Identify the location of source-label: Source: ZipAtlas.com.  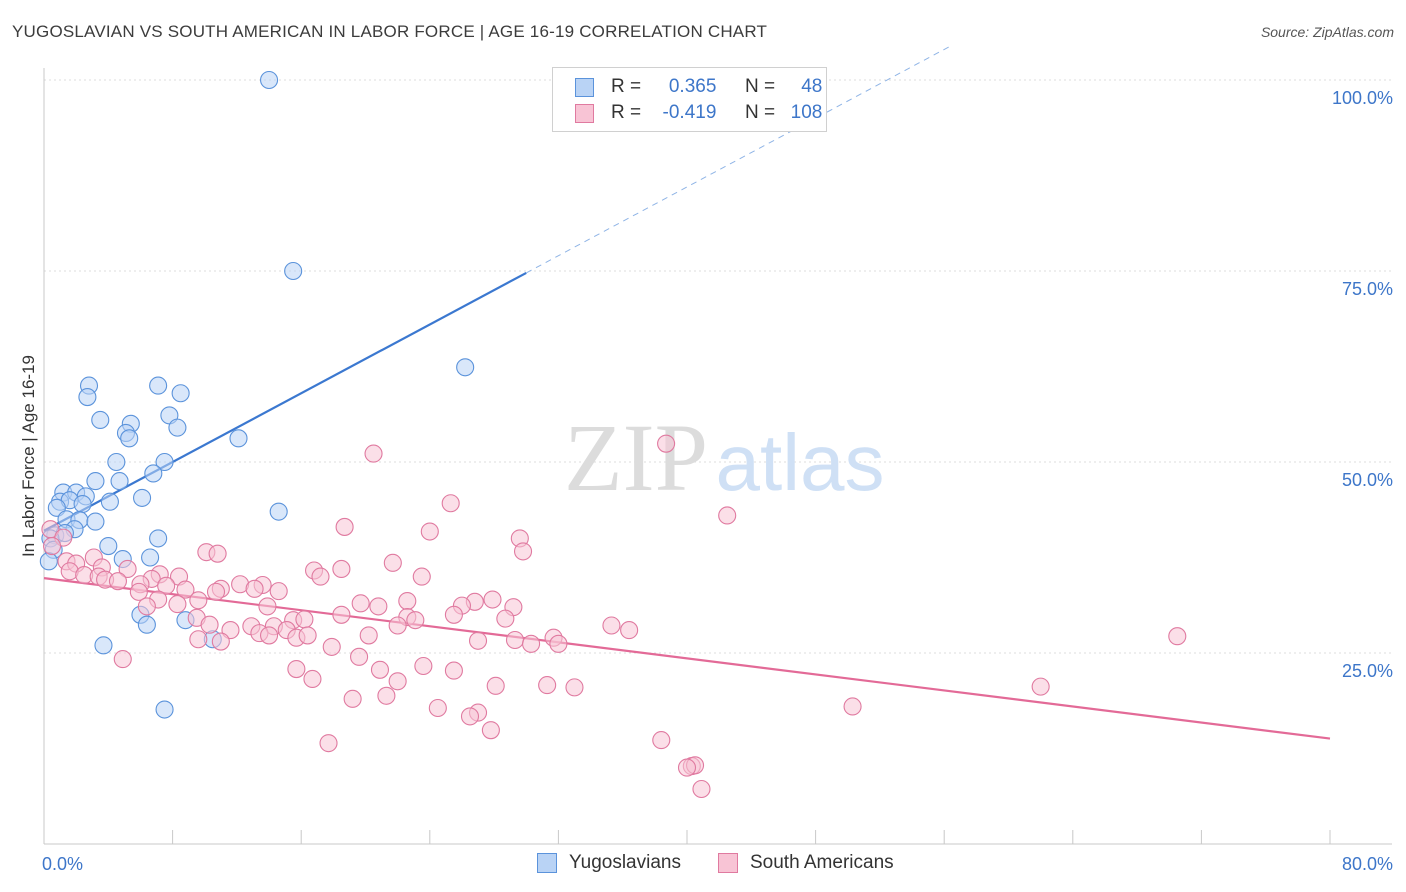
(1327, 32).